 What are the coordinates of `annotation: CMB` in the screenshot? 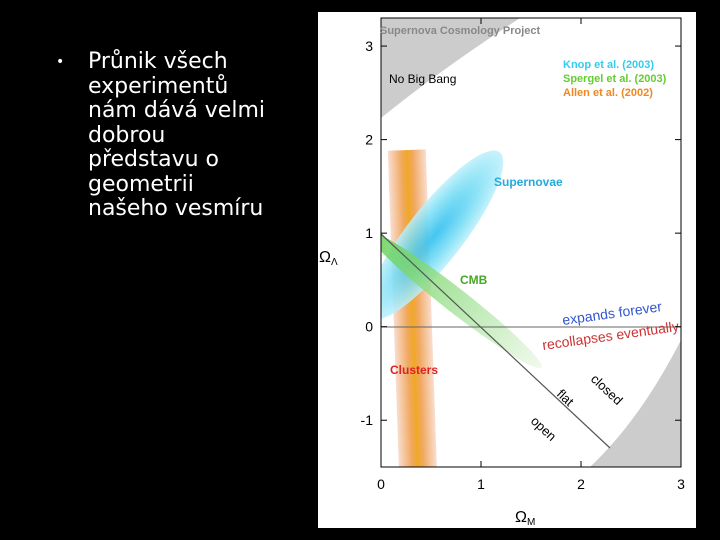 It's located at (474, 280).